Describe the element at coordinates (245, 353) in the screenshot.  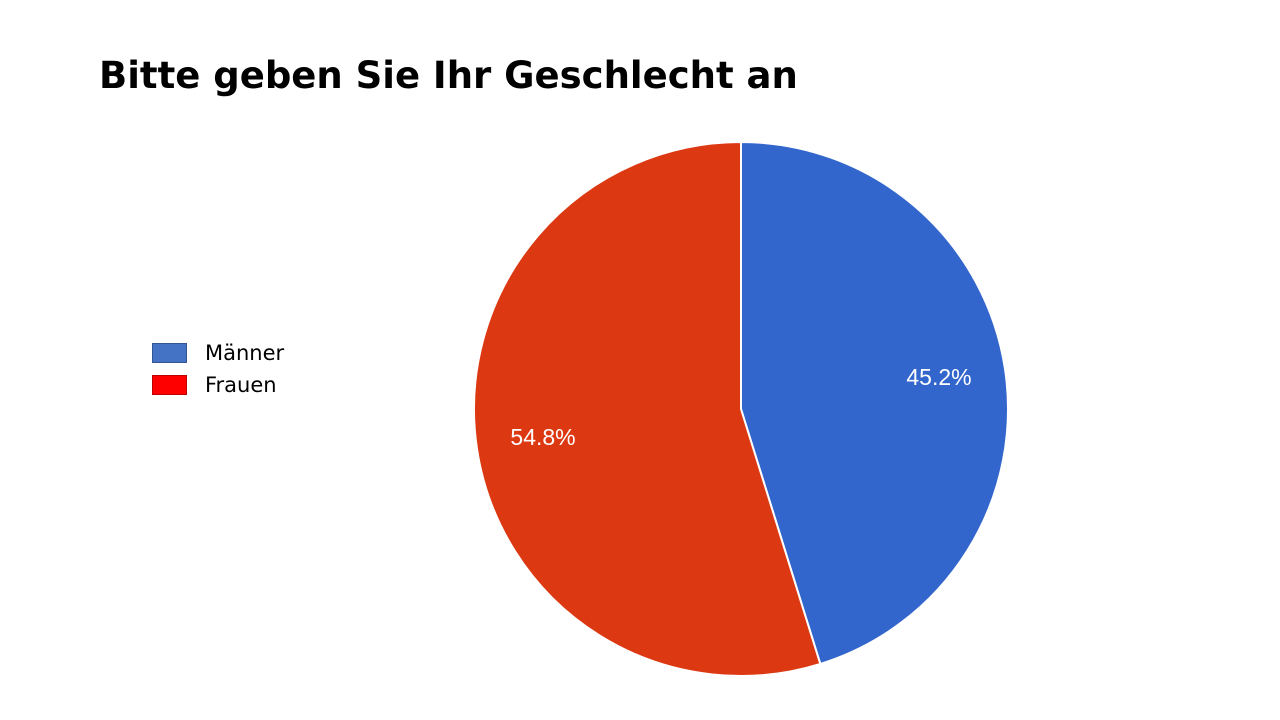
I see `legend-label-maenner: Männer` at that location.